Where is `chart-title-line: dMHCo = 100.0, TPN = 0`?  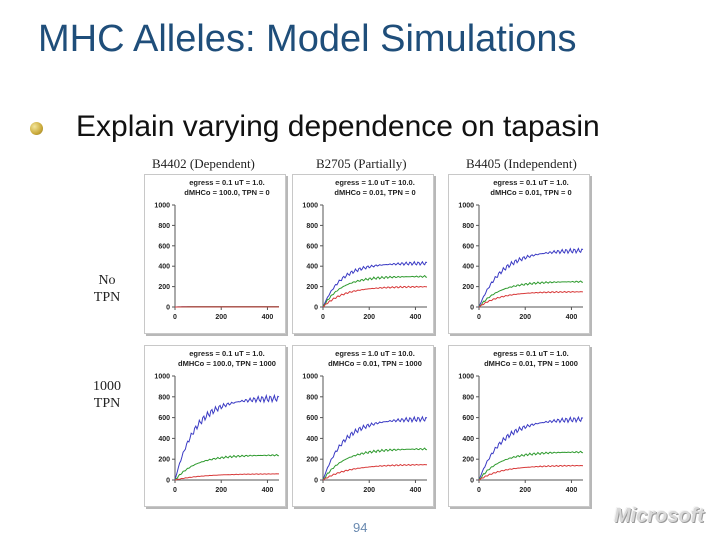 chart-title-line: dMHCo = 100.0, TPN = 0 is located at coordinates (226, 192).